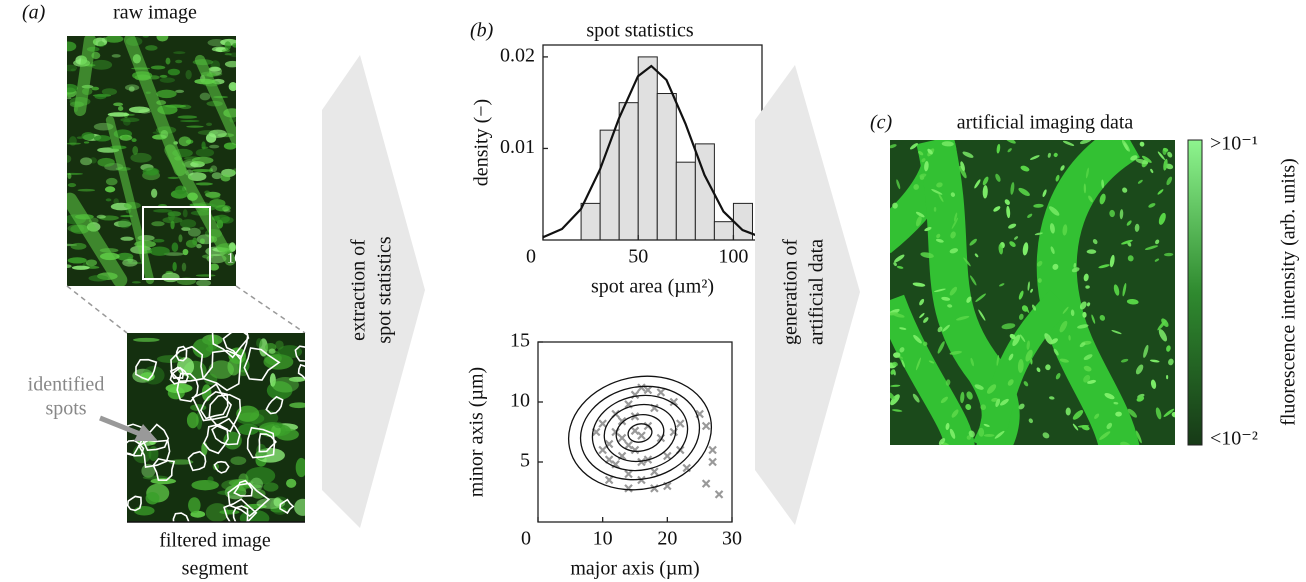 This screenshot has width=1306, height=582. What do you see at coordinates (652, 287) in the screenshot?
I see `x-axis-label: spot area (µm²)` at bounding box center [652, 287].